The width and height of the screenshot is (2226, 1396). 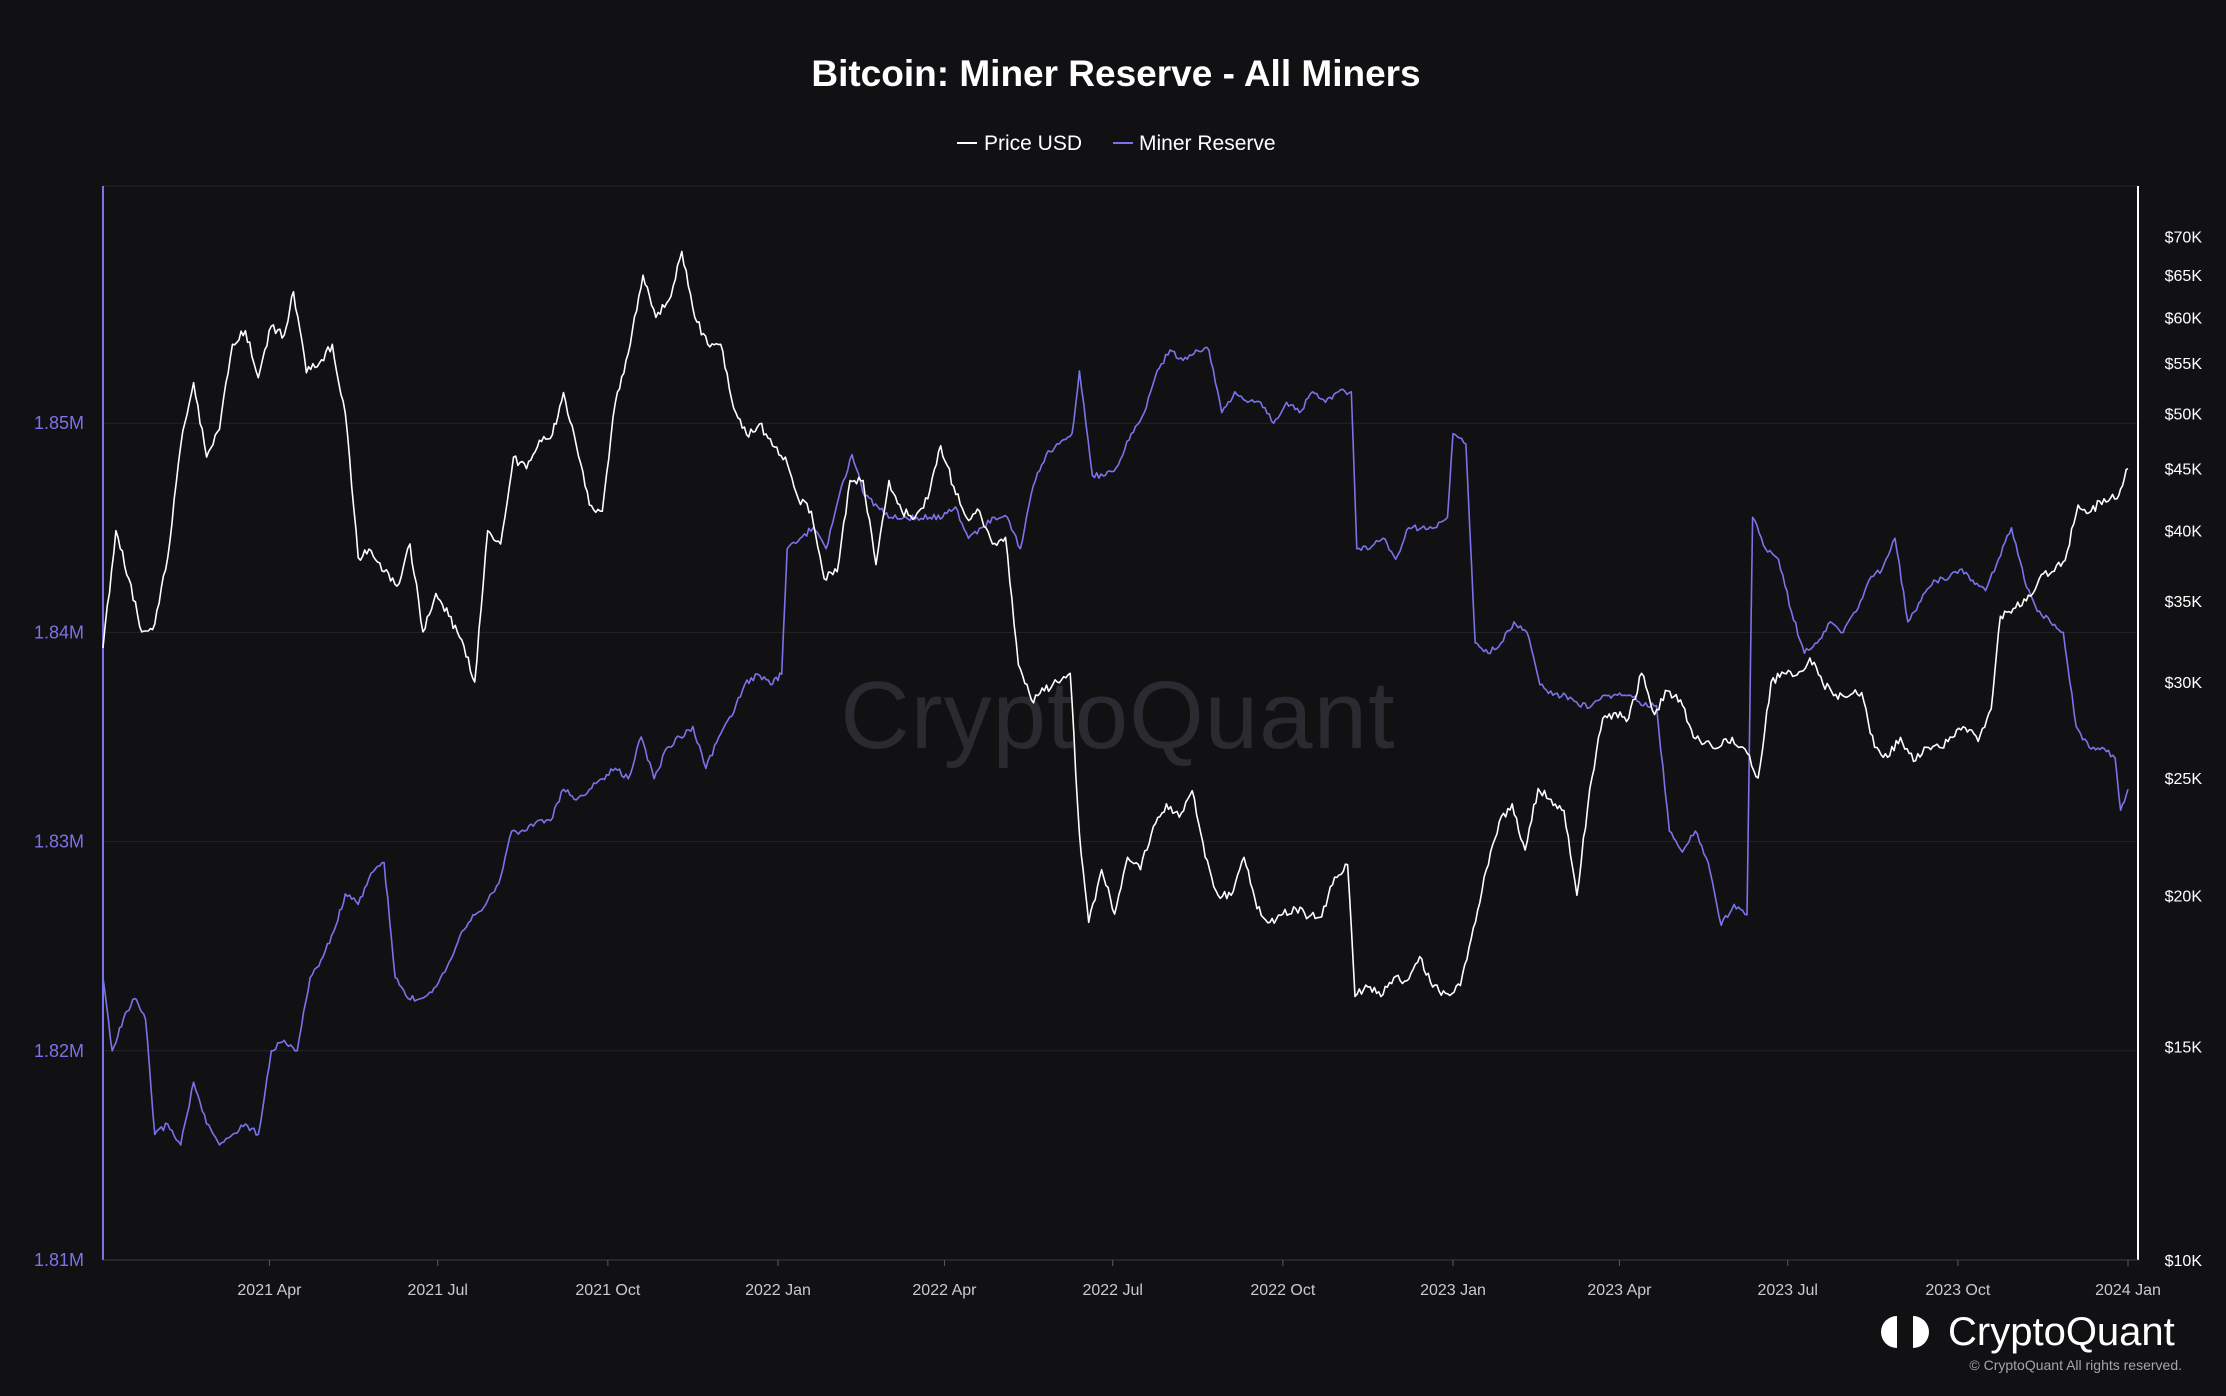 I want to click on legend-item-reserve: Miner Reserve, so click(x=1194, y=143).